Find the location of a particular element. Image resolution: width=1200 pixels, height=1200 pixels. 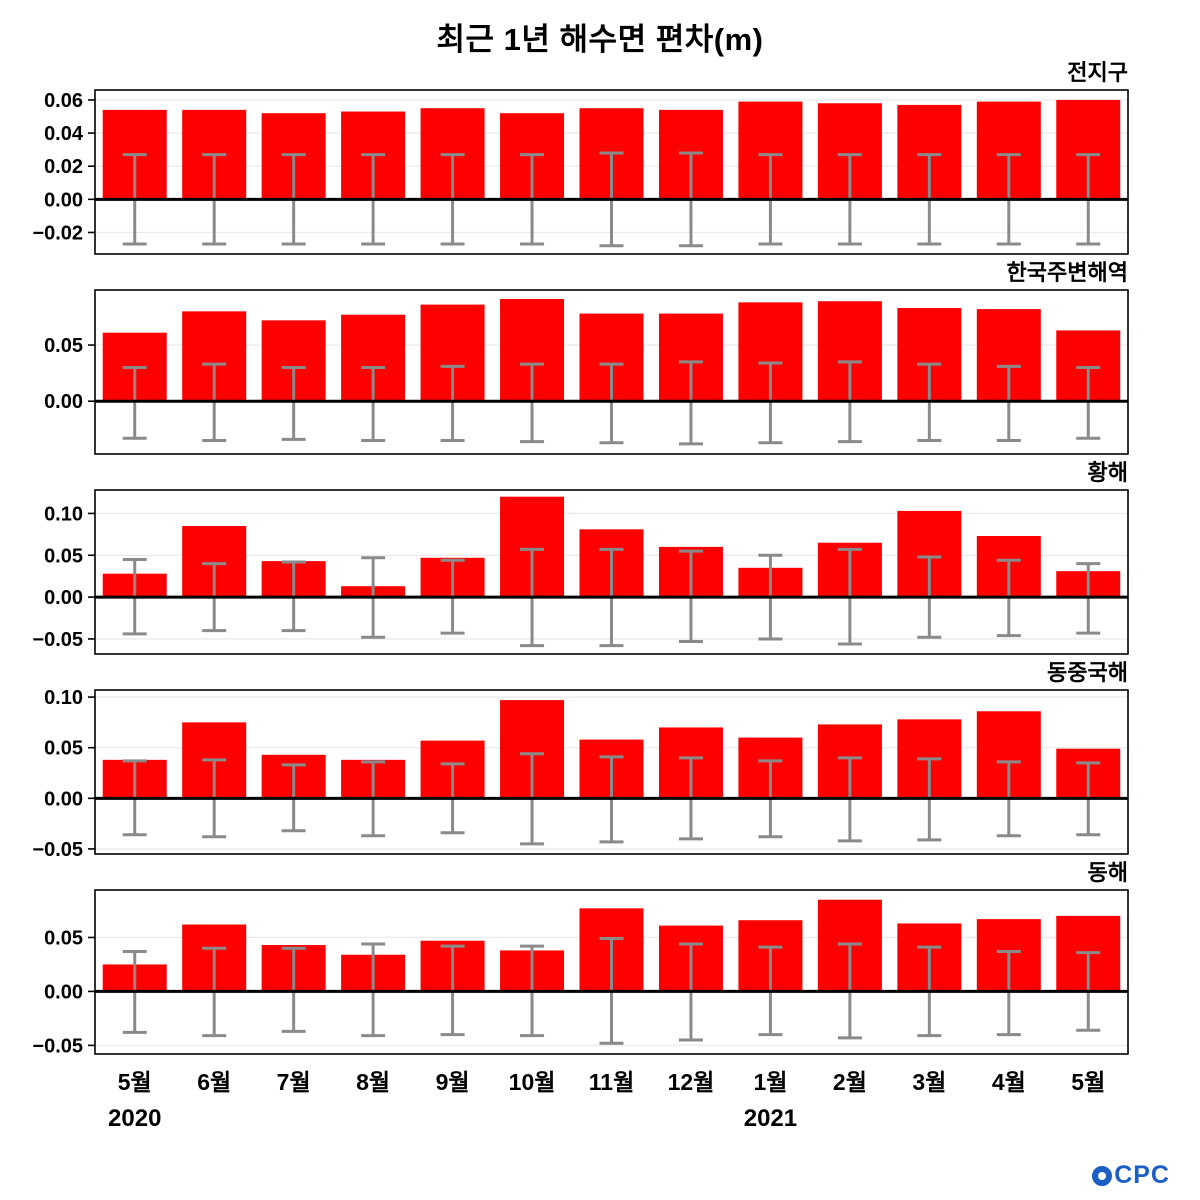

x-tick-label: 9월 is located at coordinates (453, 1082).